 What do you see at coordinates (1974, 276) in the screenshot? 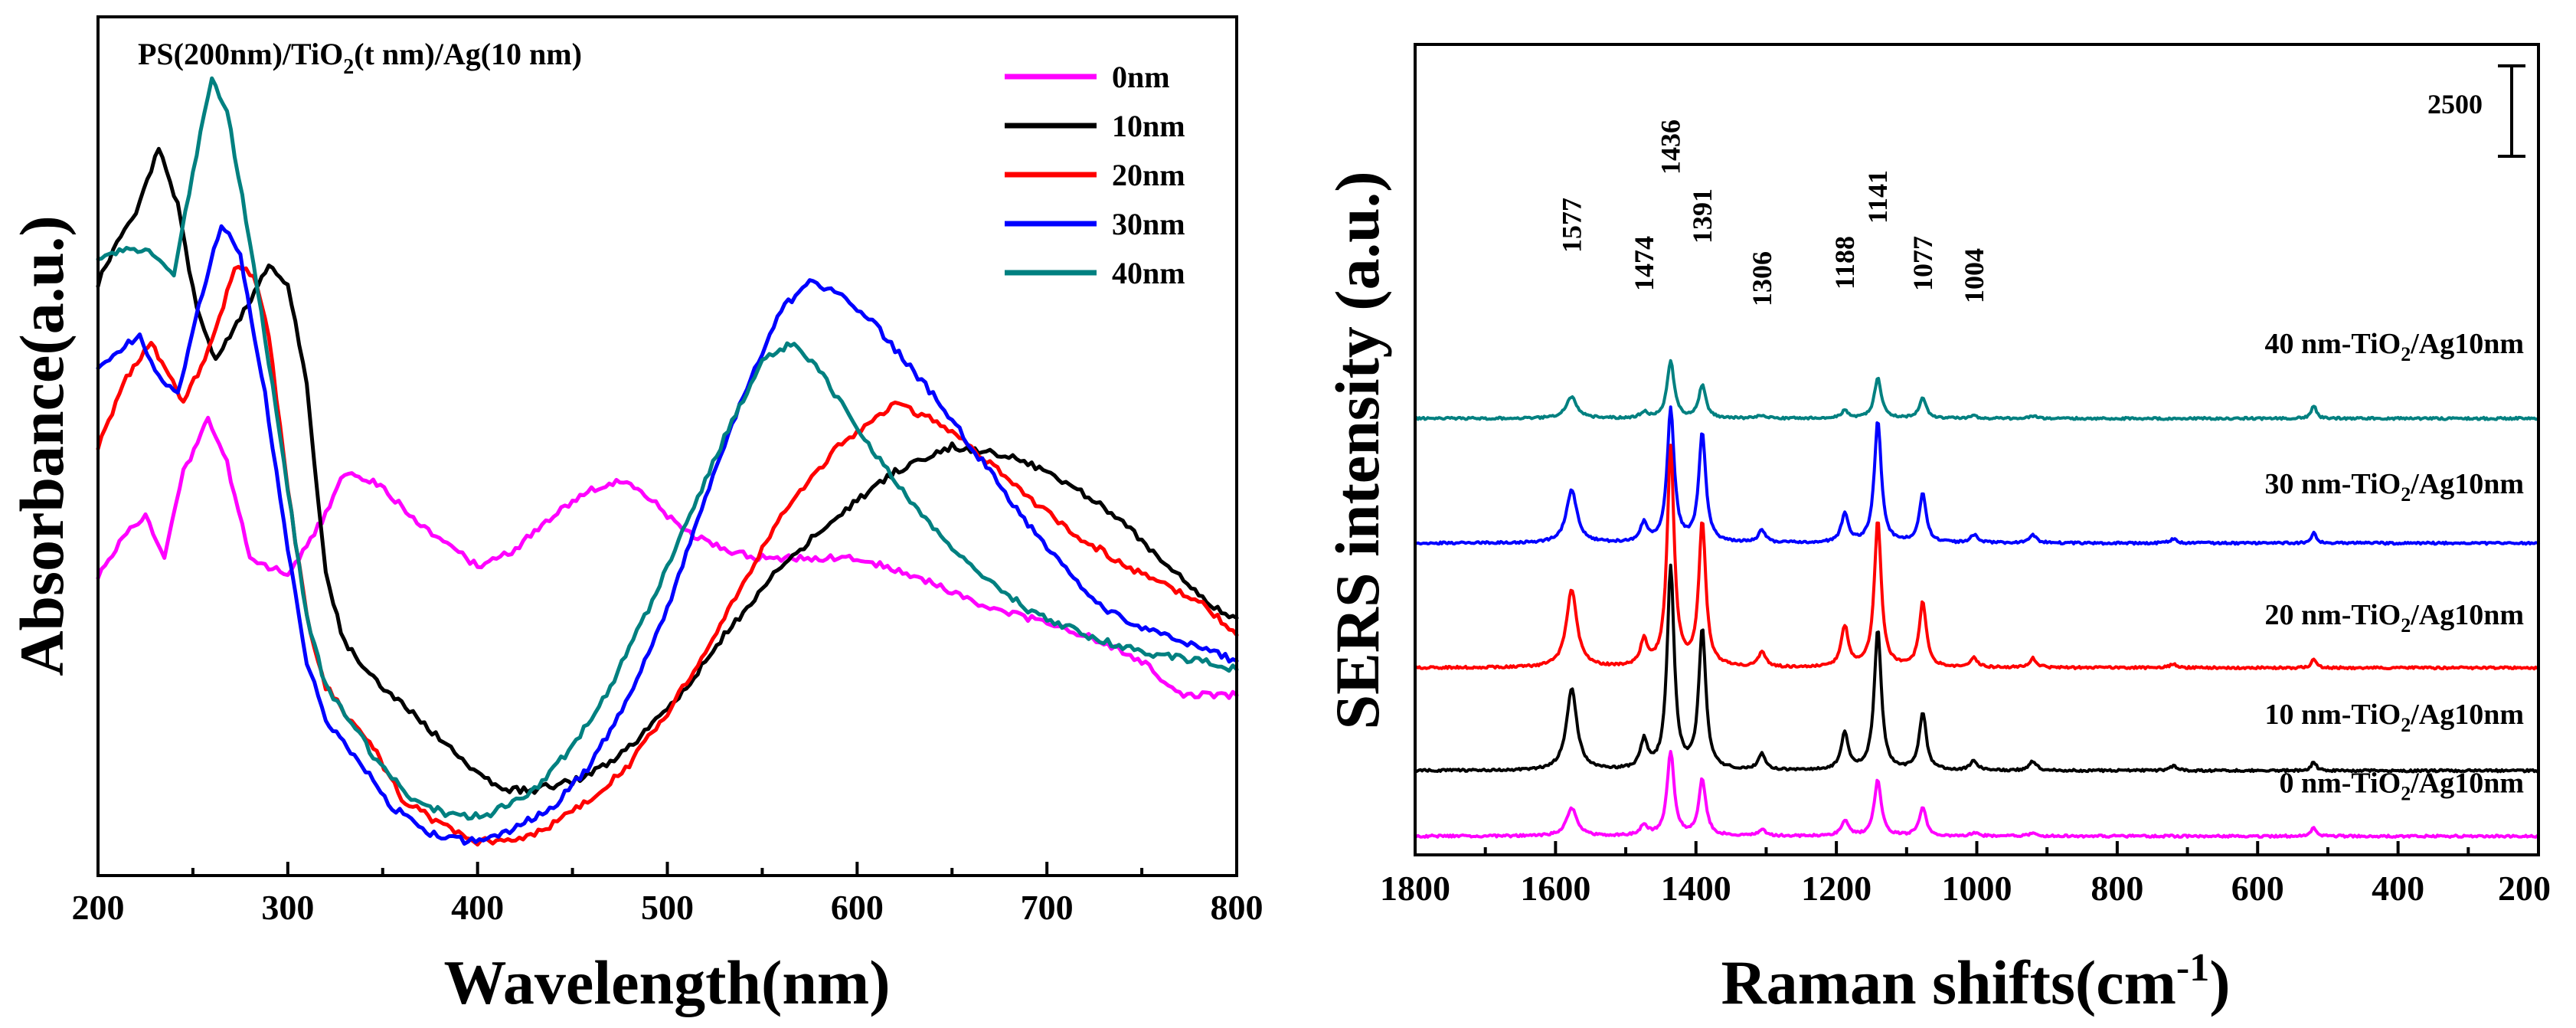
I see `sers-peak-label-1004: 1004` at bounding box center [1974, 276].